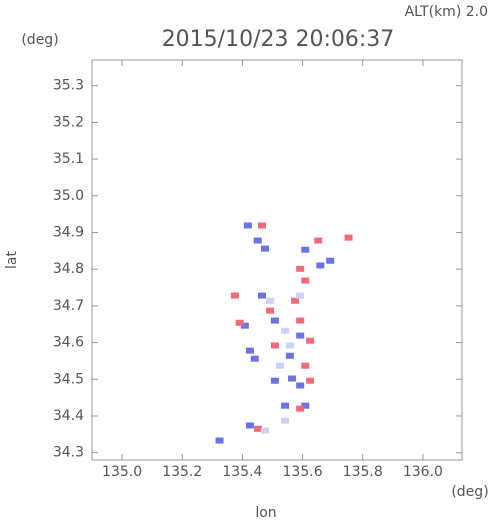  Describe the element at coordinates (68, 86) in the screenshot. I see `y-tick-label: 35.3` at that location.